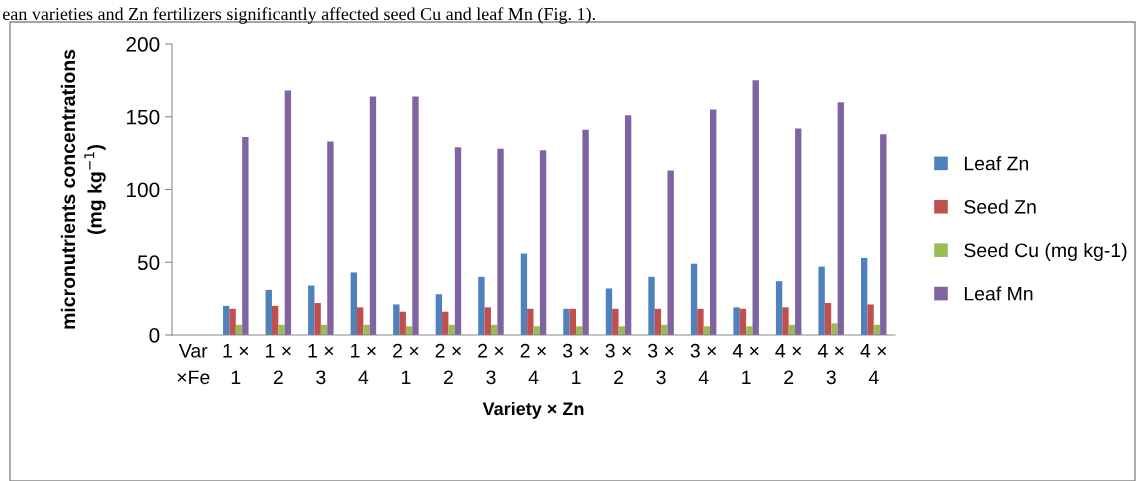 Image resolution: width=1144 pixels, height=481 pixels. Describe the element at coordinates (406, 364) in the screenshot. I see `x-tick-label: 2 × 1` at that location.